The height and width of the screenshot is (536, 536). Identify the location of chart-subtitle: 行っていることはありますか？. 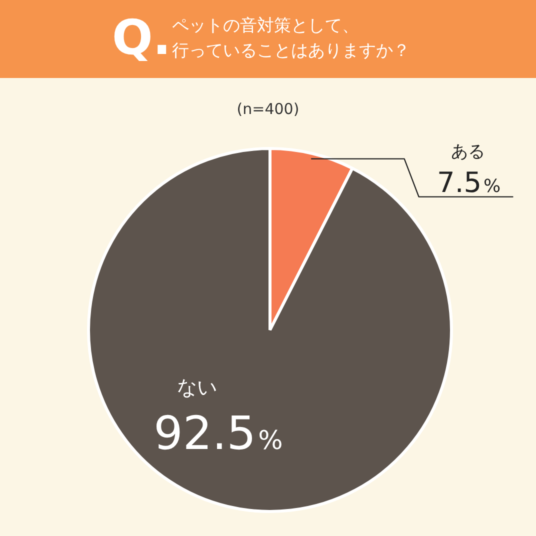
(291, 51).